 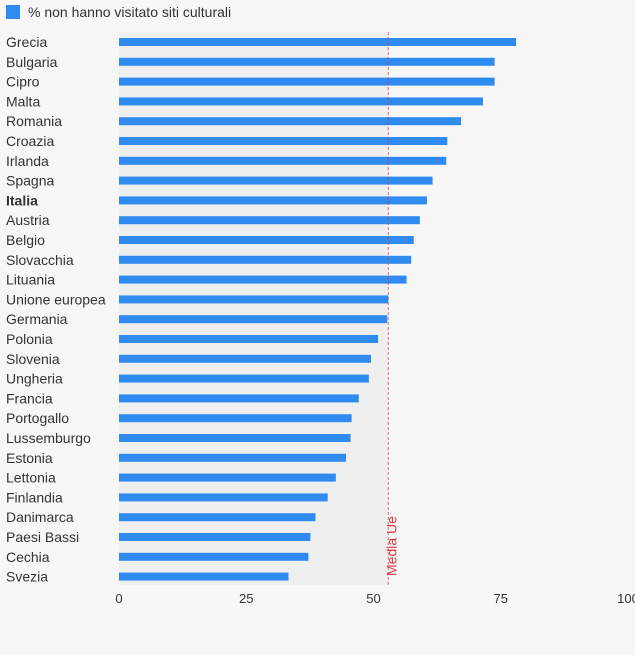 I want to click on category-label: Portogallo, so click(x=37, y=418).